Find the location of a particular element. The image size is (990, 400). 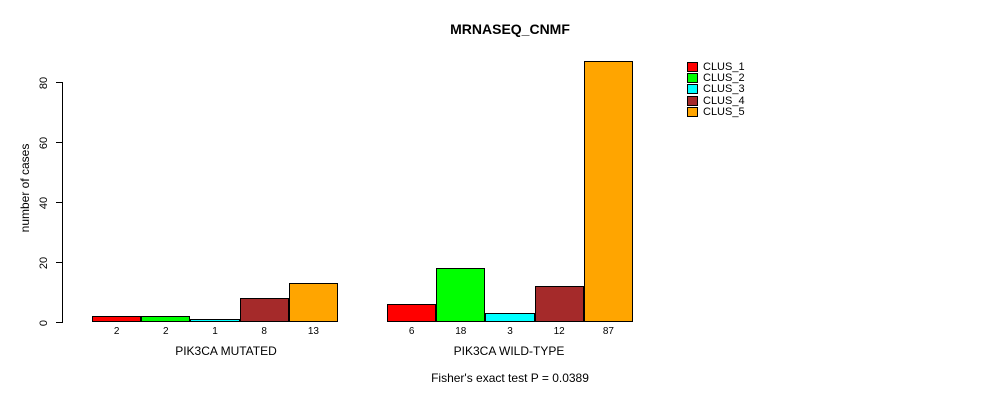

x-group-label-wild-type: PIK3CA WILD-TYPE is located at coordinates (509, 351).